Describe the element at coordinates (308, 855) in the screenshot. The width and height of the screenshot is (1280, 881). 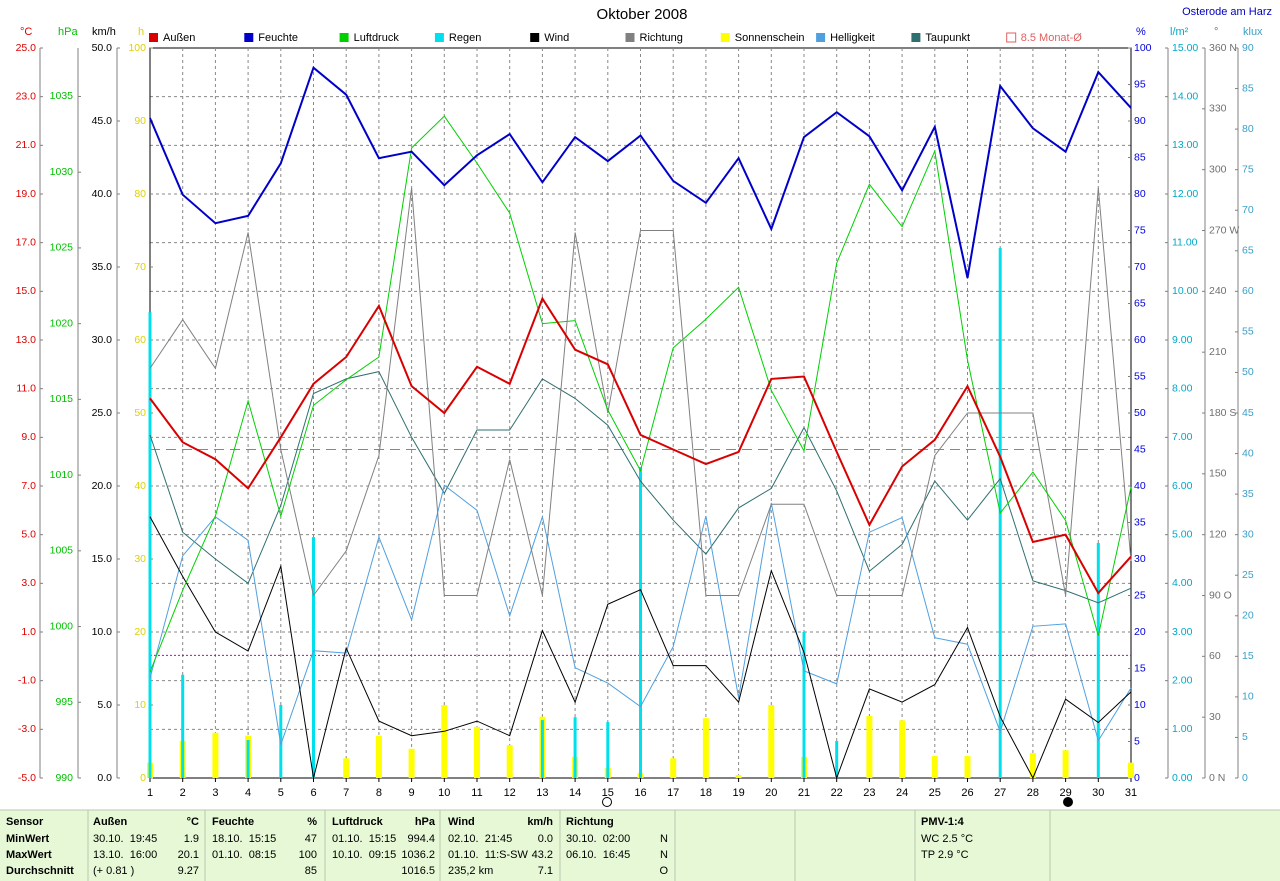
I see `table-cell: 100` at that location.